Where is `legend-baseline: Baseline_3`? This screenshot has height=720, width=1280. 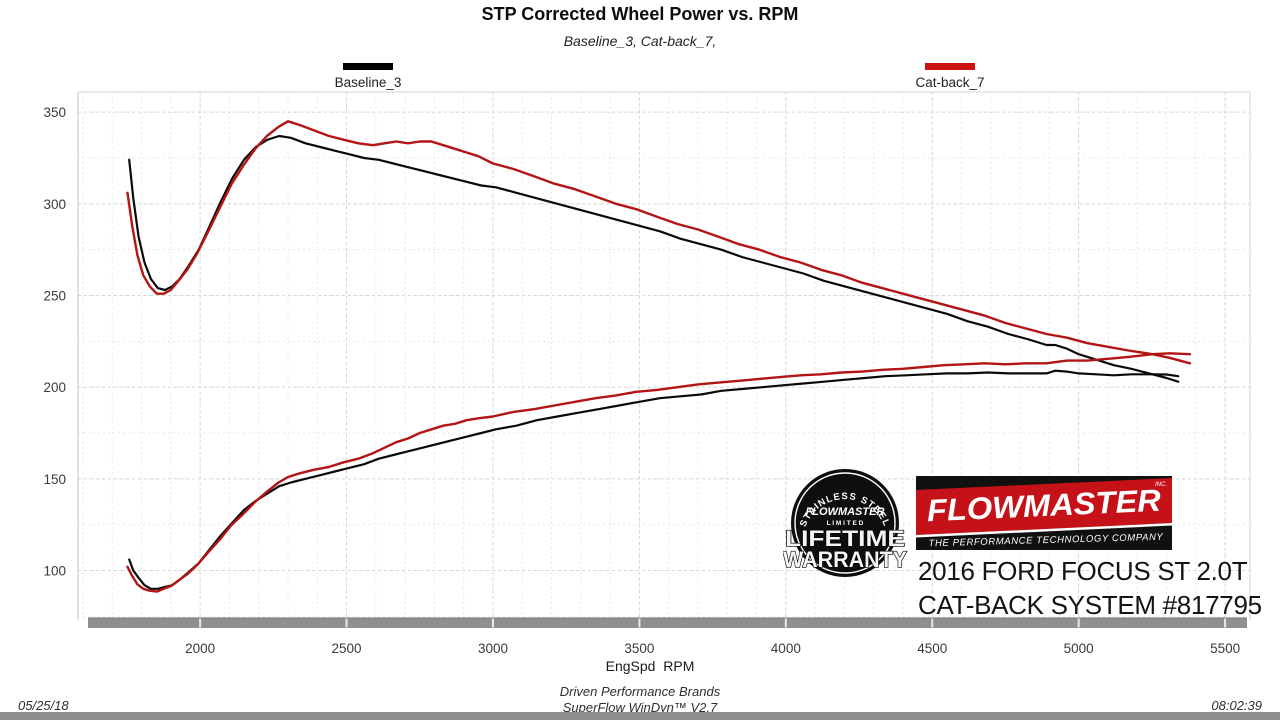 legend-baseline: Baseline_3 is located at coordinates (368, 77).